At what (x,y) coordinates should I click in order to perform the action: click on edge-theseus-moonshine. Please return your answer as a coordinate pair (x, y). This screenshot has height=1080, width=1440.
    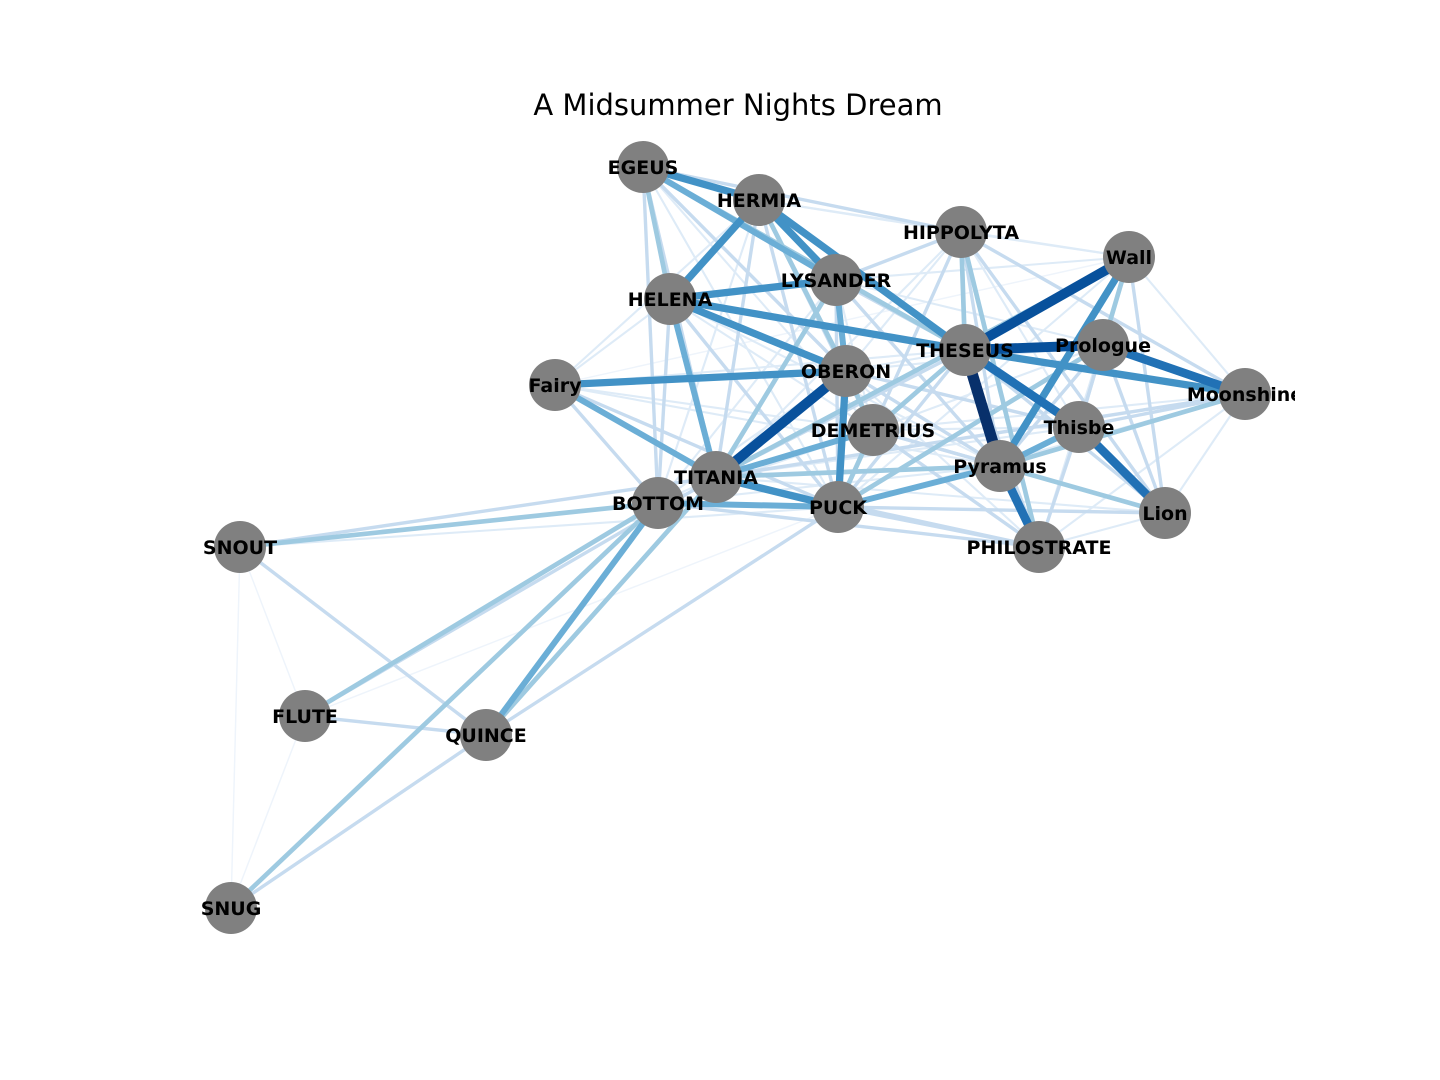
    Looking at the image, I should click on (1105, 372).